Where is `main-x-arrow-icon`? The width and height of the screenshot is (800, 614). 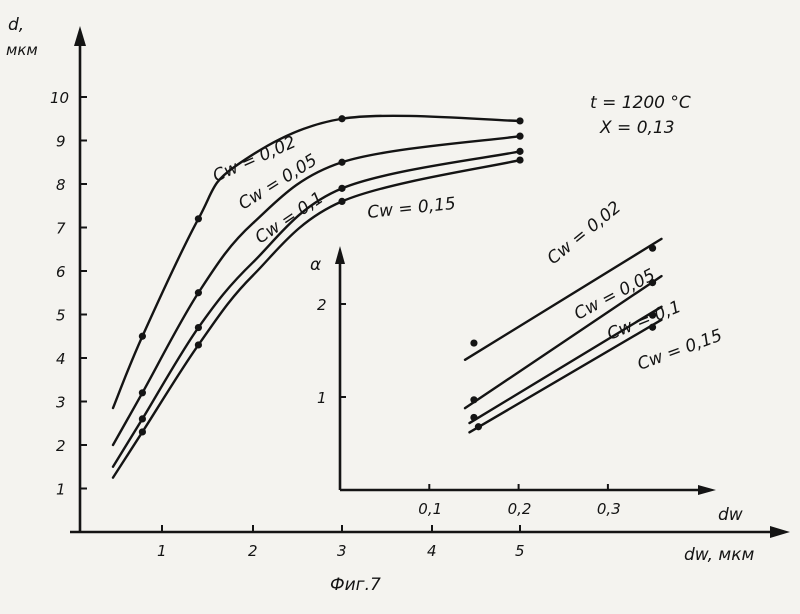 main-x-arrow-icon is located at coordinates (780, 532).